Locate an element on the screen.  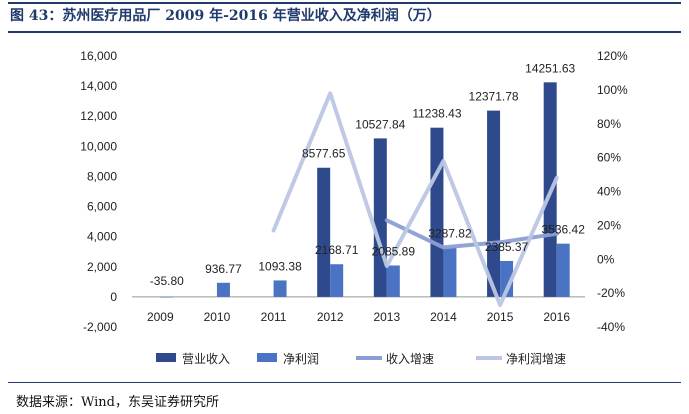
y-right-tick-label: 40% is located at coordinates (609, 192).